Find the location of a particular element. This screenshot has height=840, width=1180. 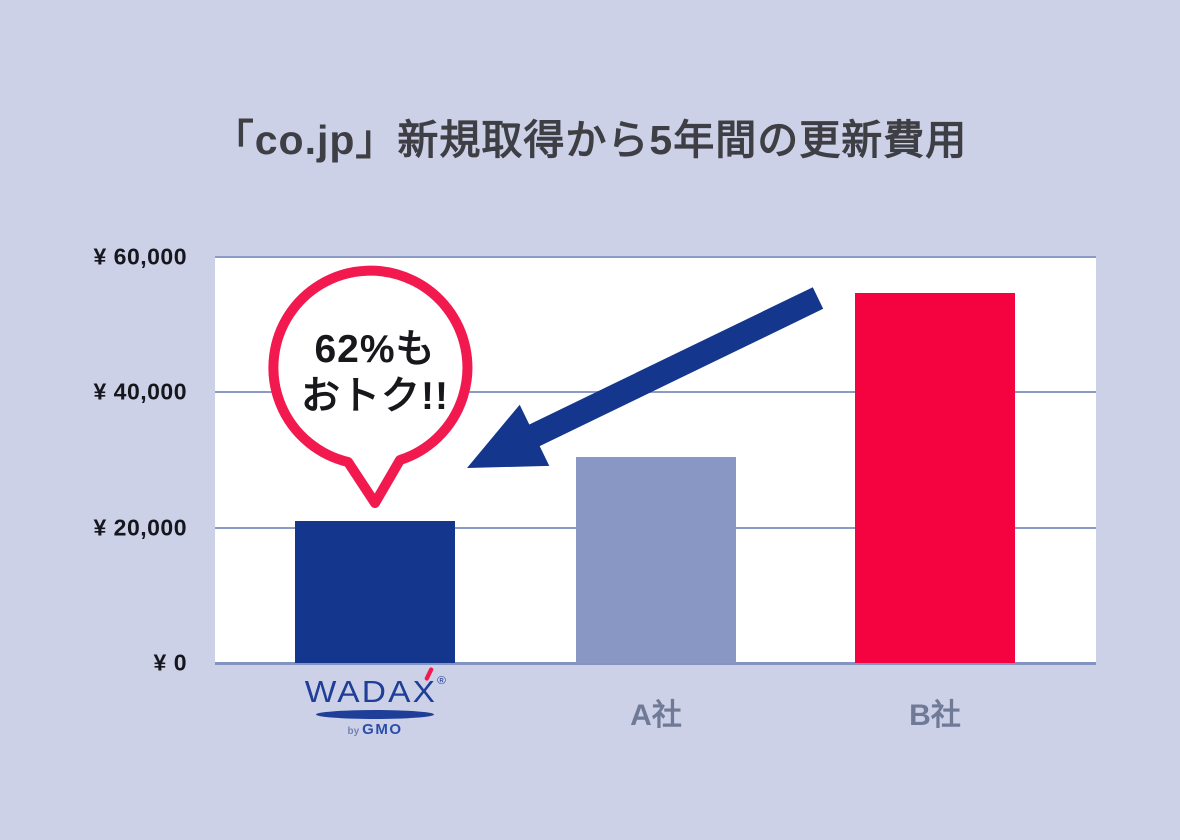

y-tick-label: ¥ 40,000 is located at coordinates (140, 391).